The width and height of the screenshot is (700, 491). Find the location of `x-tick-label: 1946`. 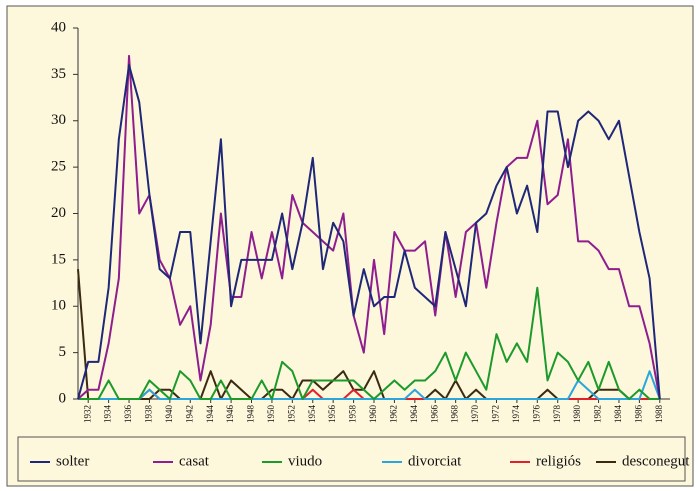

x-tick-label: 1946 is located at coordinates (230, 414).